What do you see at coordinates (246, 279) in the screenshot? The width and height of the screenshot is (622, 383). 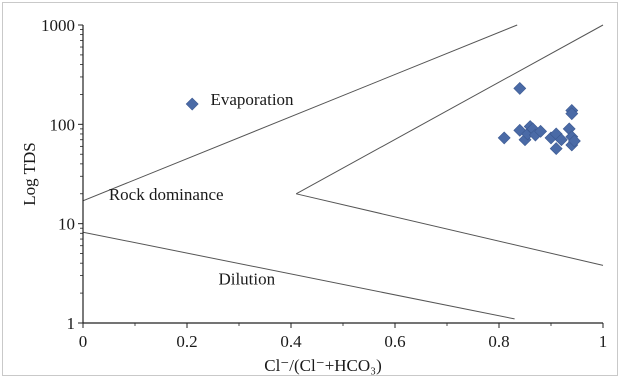 I see `region-label: Dilution` at bounding box center [246, 279].